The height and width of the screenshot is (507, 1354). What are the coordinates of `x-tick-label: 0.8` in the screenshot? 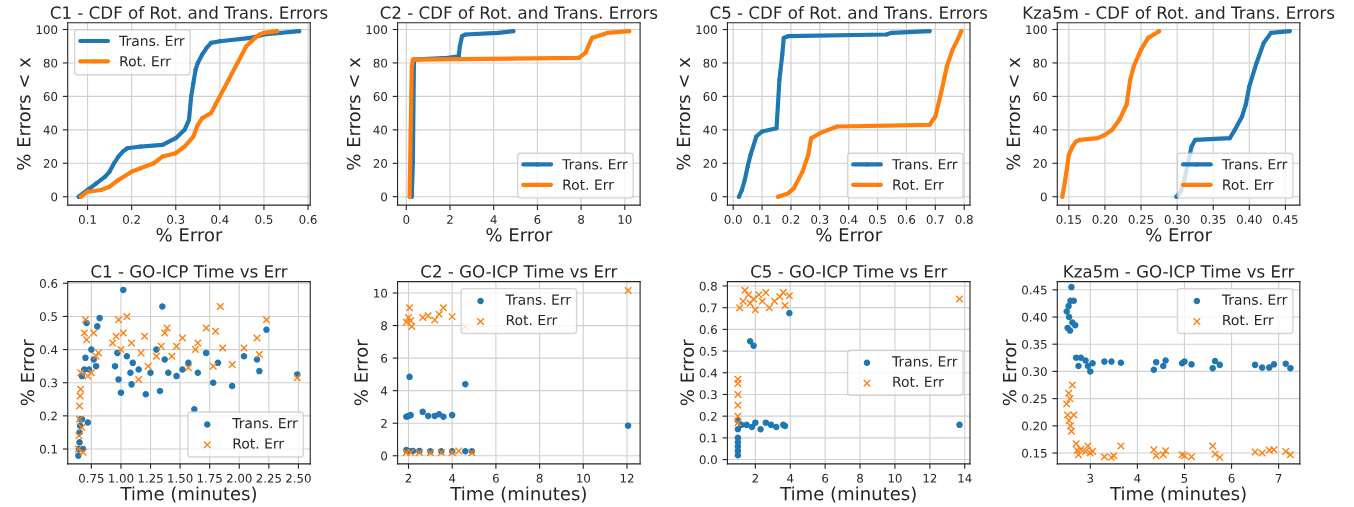 It's located at (964, 219).